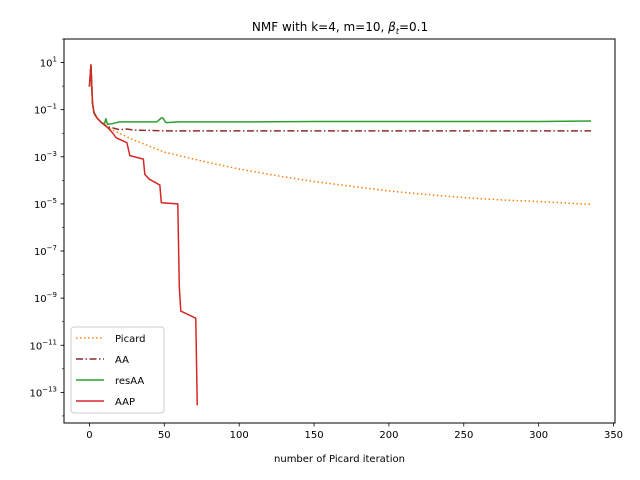 The width and height of the screenshot is (640, 480). Describe the element at coordinates (613, 435) in the screenshot. I see `x-tick-label: 350` at that location.